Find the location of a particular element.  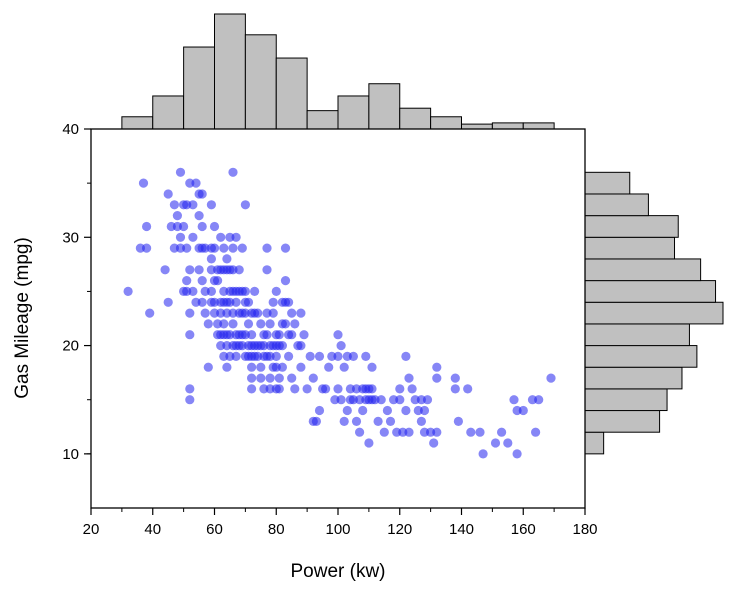

x-tick-label: 80 is located at coordinates (276, 529).